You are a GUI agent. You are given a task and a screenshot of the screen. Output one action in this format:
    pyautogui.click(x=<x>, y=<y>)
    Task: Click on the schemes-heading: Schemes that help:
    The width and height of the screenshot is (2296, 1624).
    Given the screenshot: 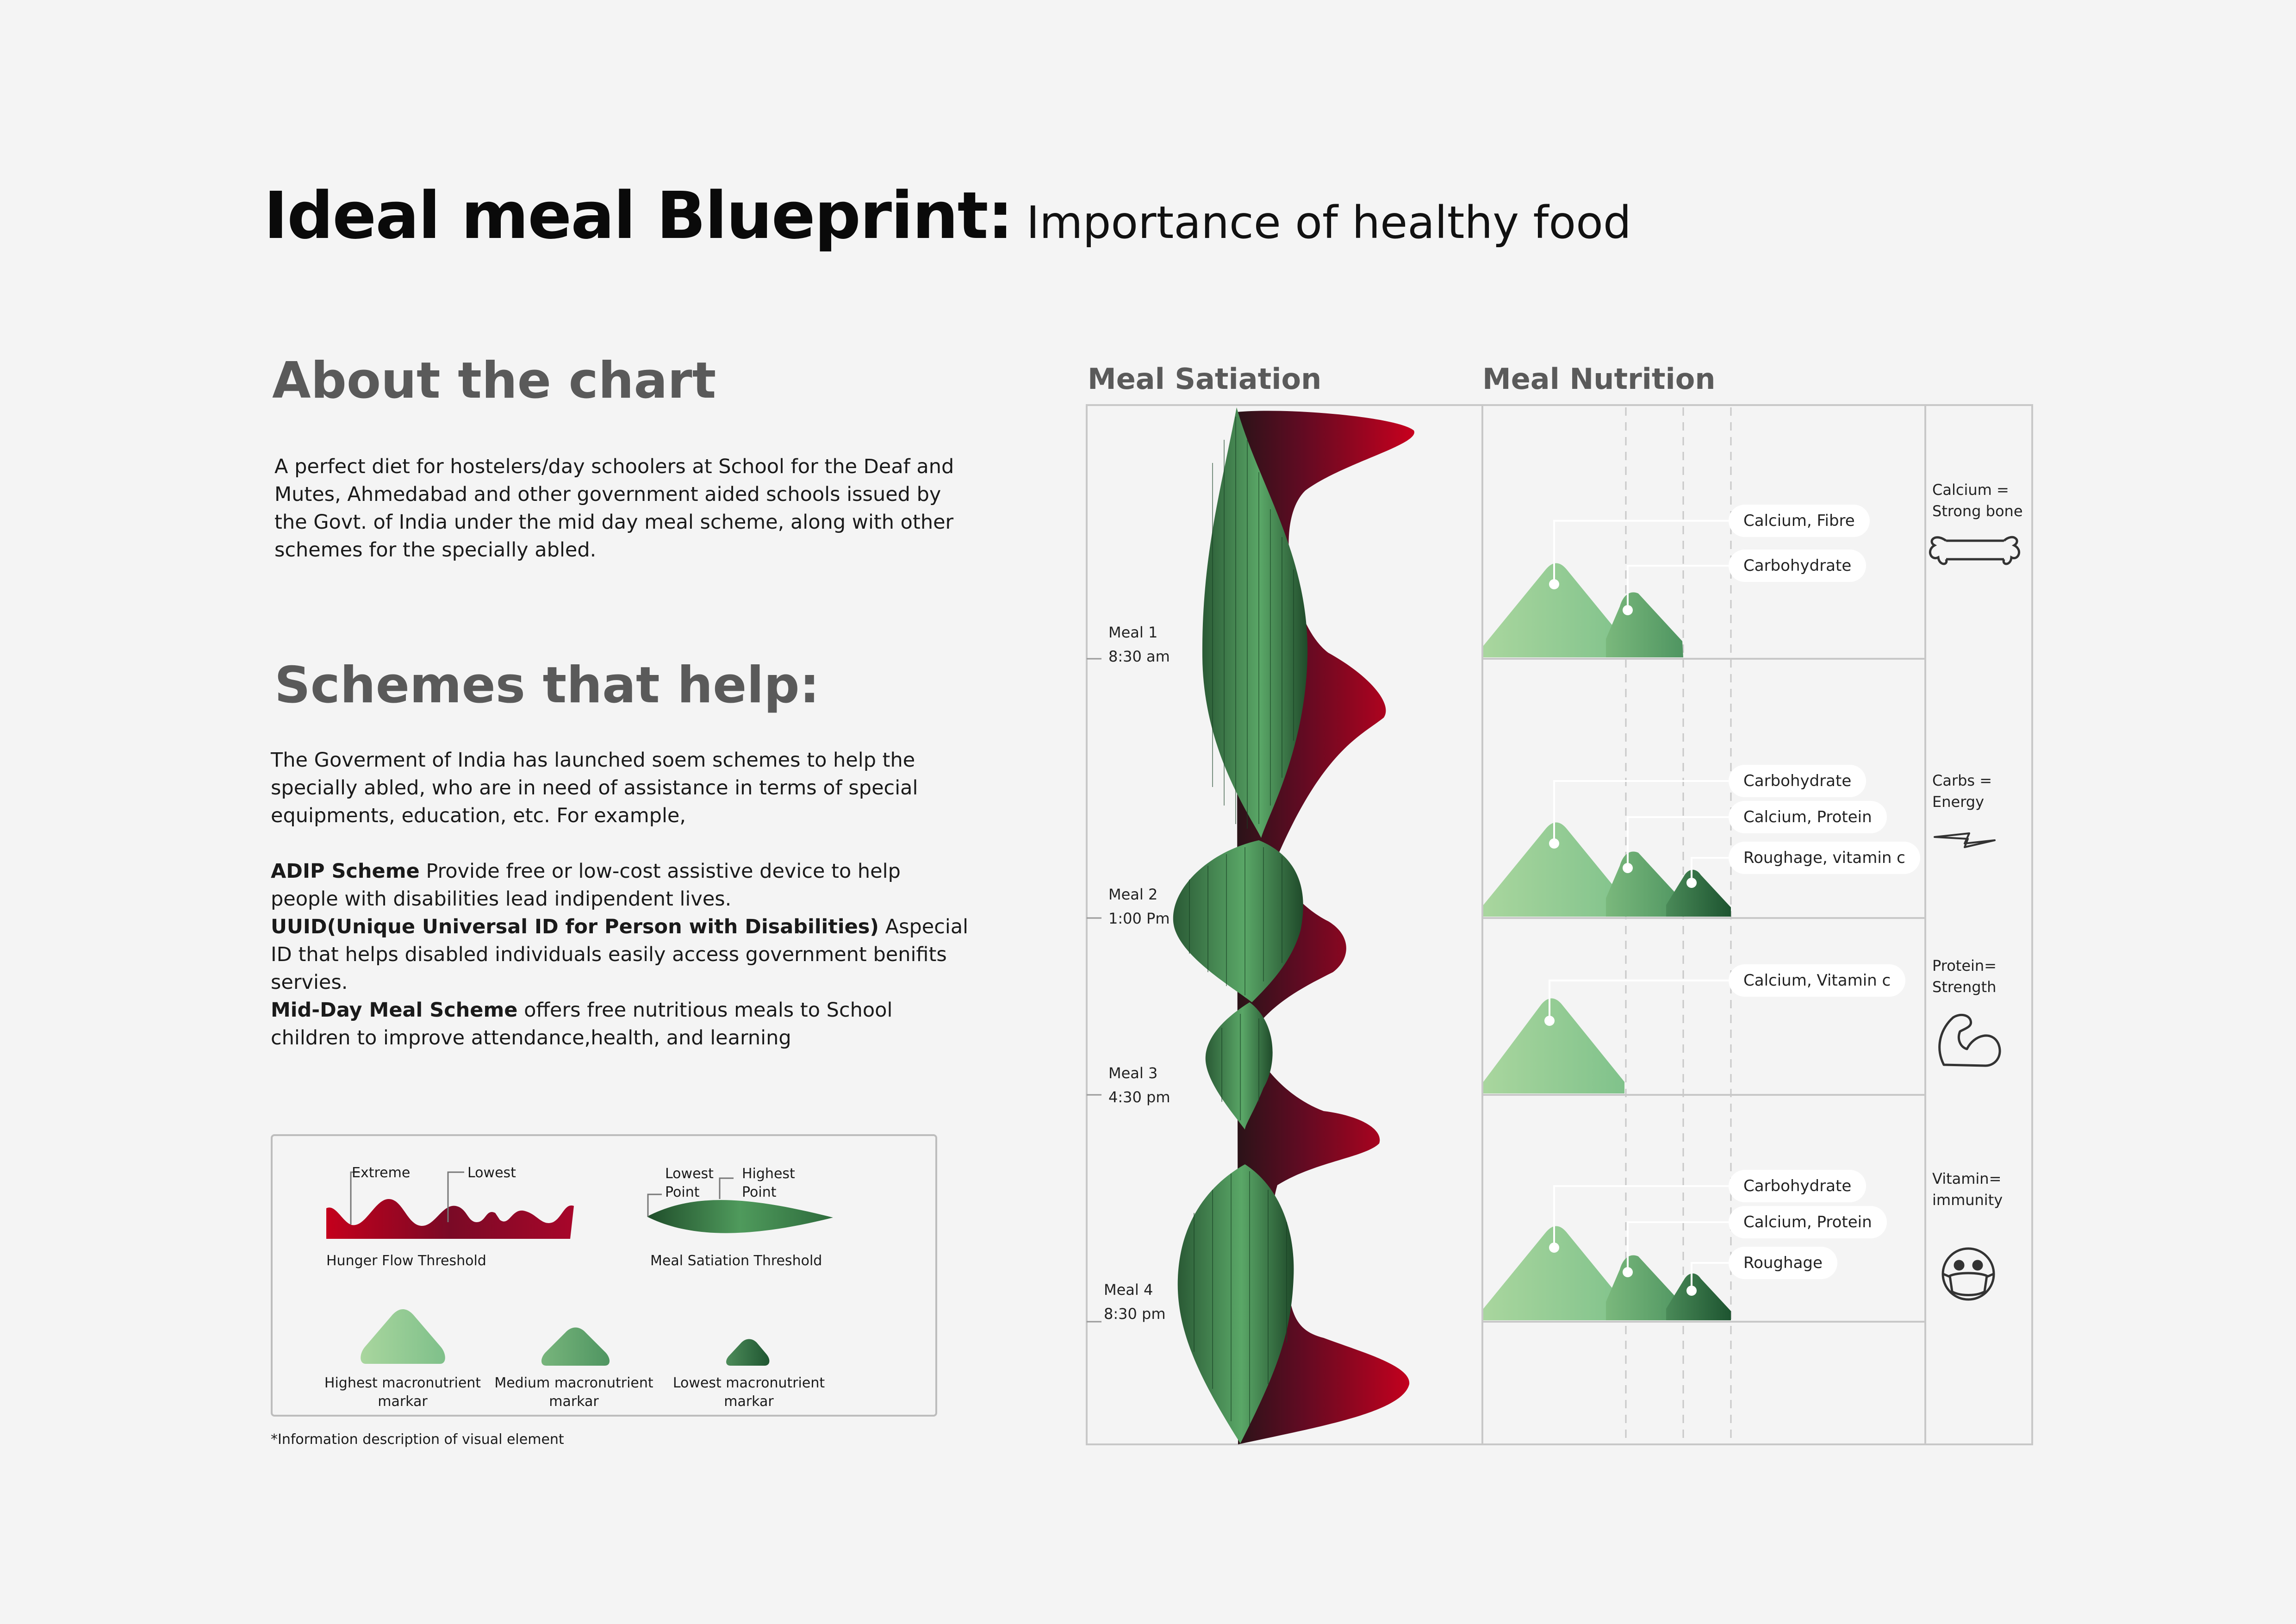 What is the action you would take?
    pyautogui.click(x=547, y=685)
    